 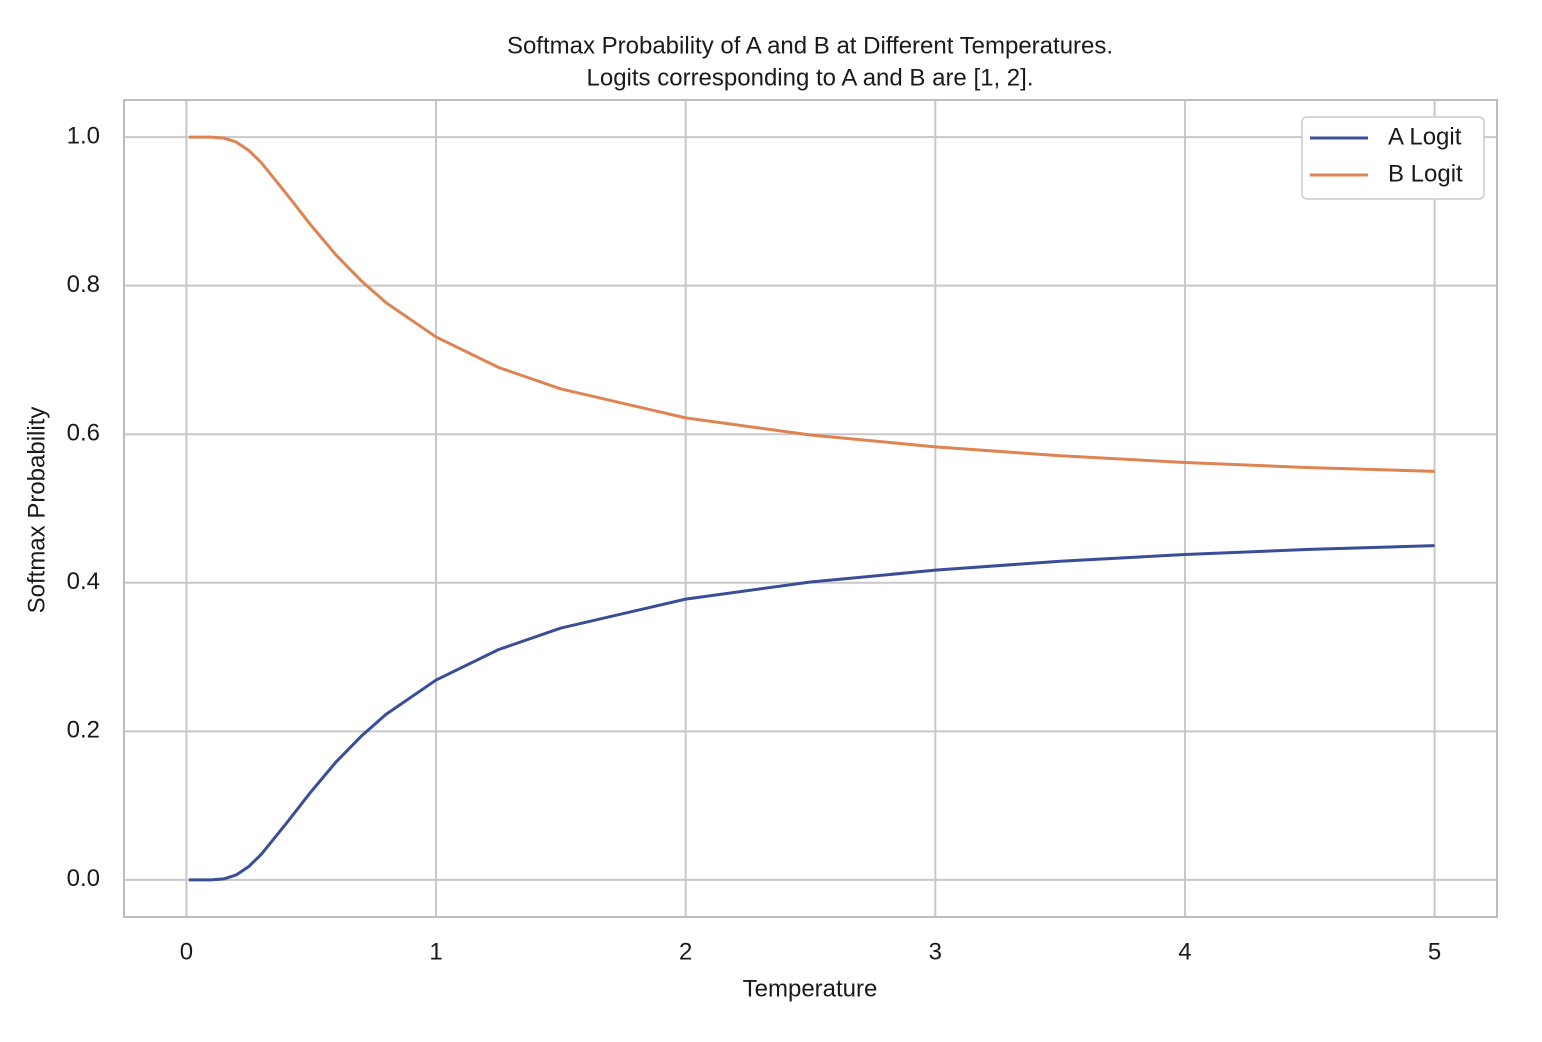 I want to click on y-tick-label: 0.8, so click(x=83, y=284).